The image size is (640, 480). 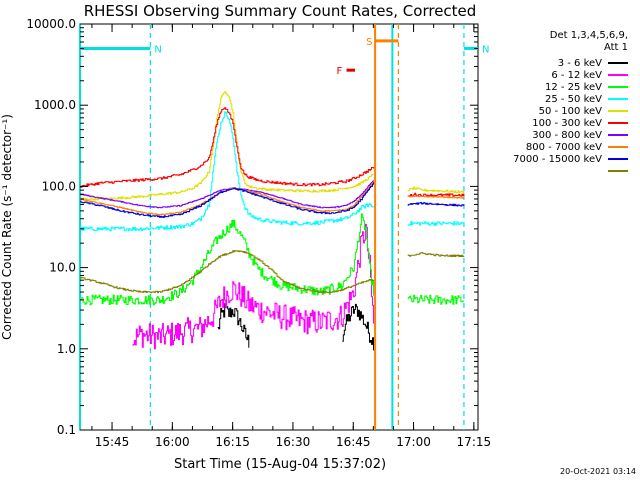 I want to click on legend-label: 3 - 6 keV, so click(x=580, y=63).